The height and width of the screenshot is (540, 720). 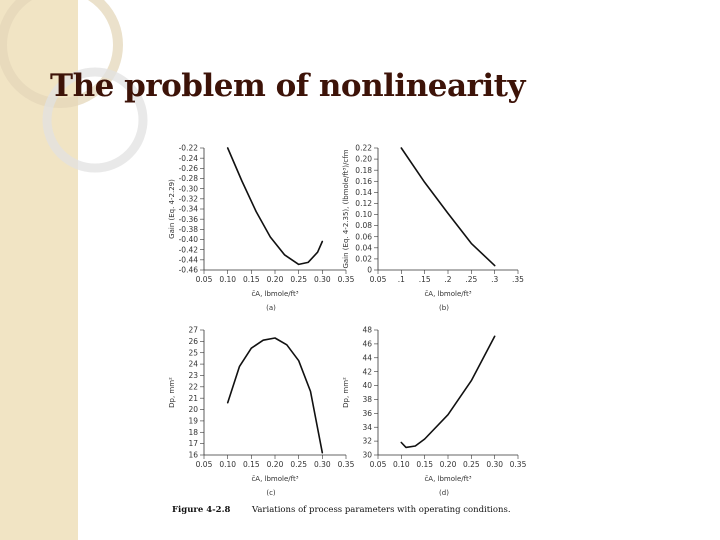 What do you see at coordinates (193, 352) in the screenshot?
I see `y-tick-label: 25` at bounding box center [193, 352].